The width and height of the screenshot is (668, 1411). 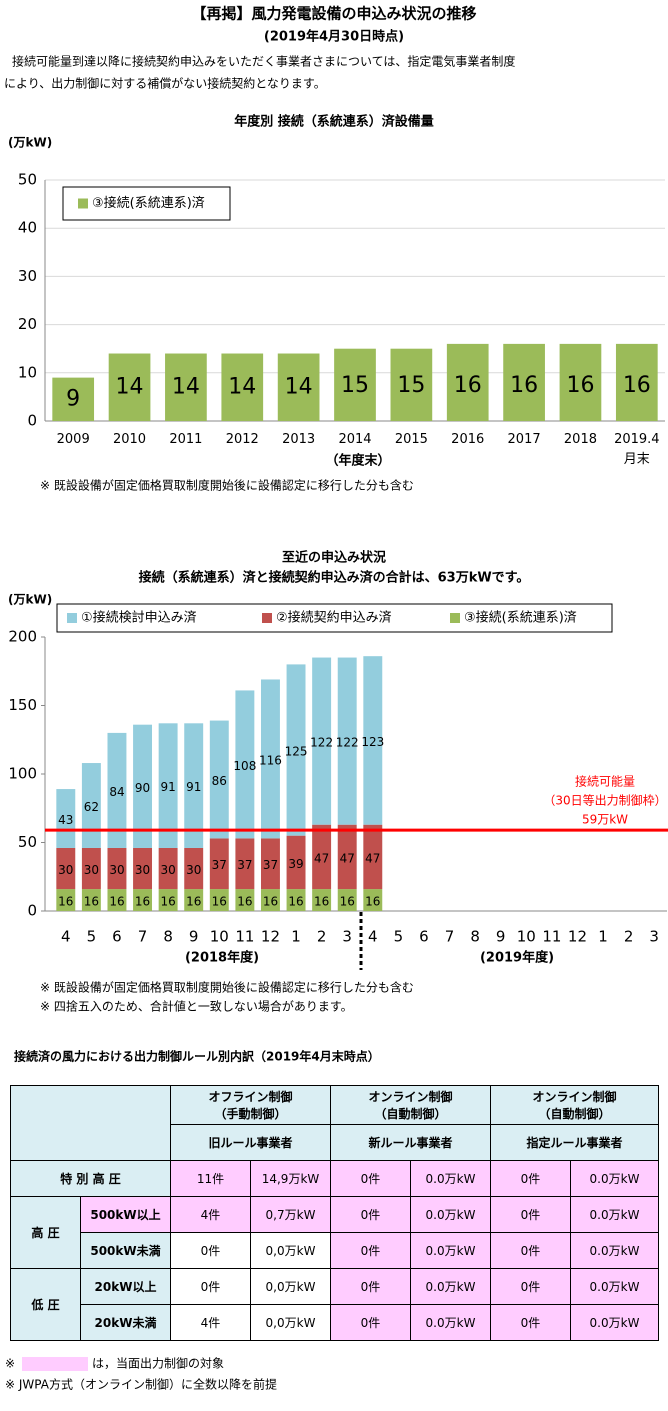 I want to click on x-tick-text: 2019.4月末, so click(x=637, y=449).